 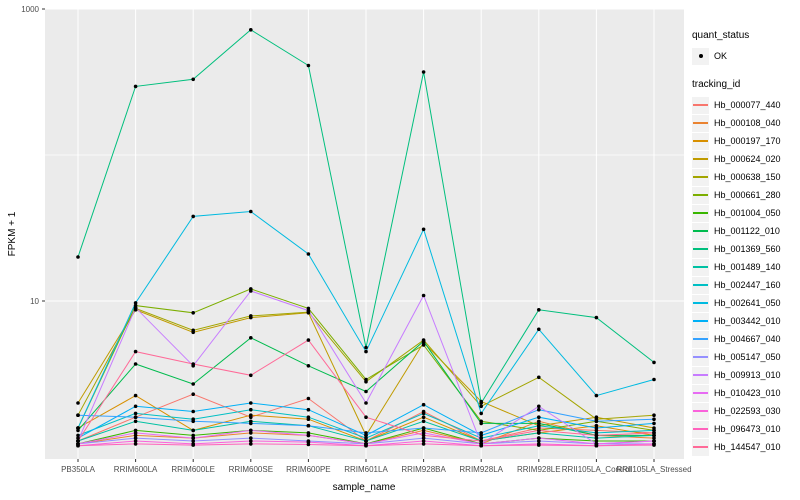 I want to click on x-axis-title: sample_name, so click(x=364, y=487).